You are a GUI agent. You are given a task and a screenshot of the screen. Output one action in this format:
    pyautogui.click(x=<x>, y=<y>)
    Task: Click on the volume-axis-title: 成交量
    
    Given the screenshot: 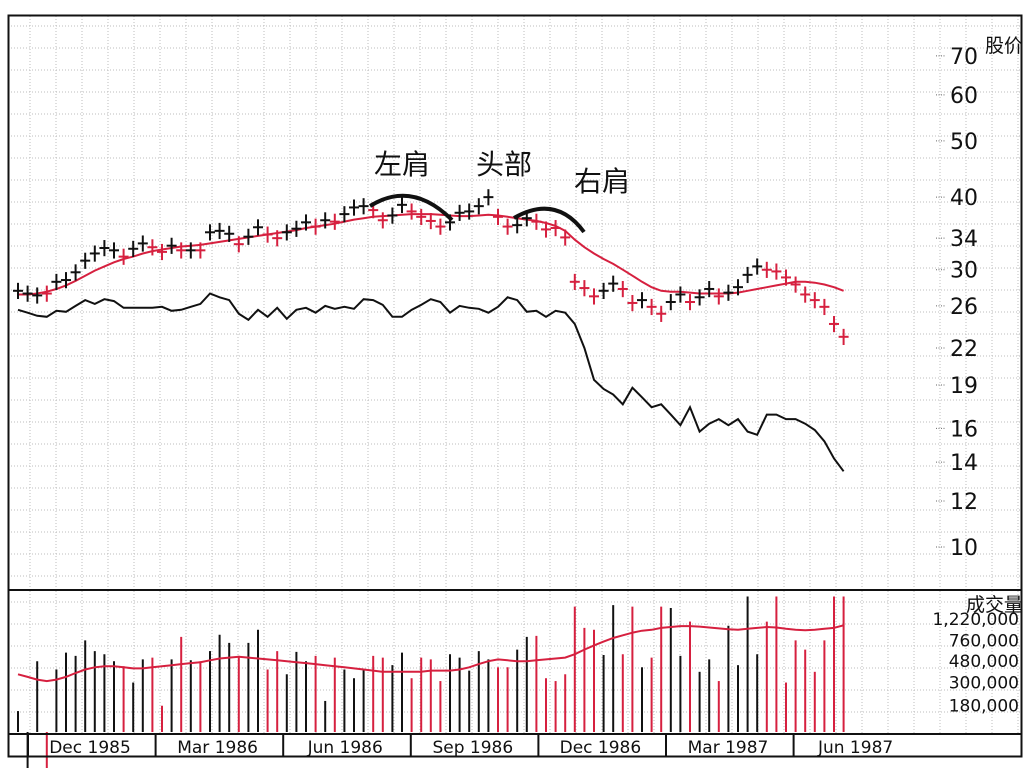 What is the action you would take?
    pyautogui.click(x=994, y=605)
    